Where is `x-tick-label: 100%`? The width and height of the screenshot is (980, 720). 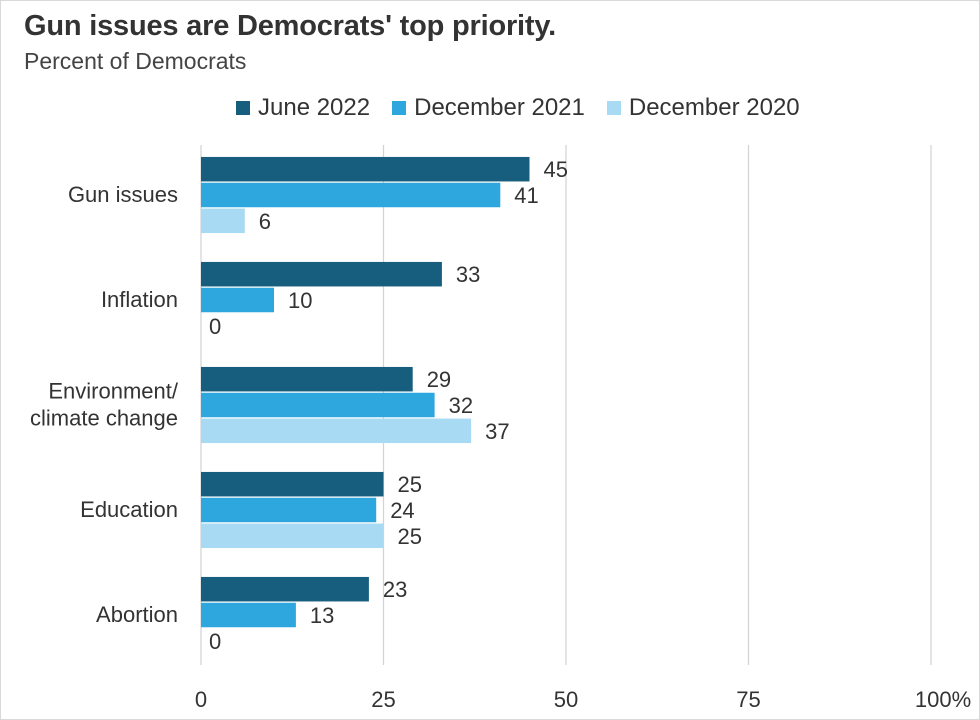 x-tick-label: 100% is located at coordinates (943, 699).